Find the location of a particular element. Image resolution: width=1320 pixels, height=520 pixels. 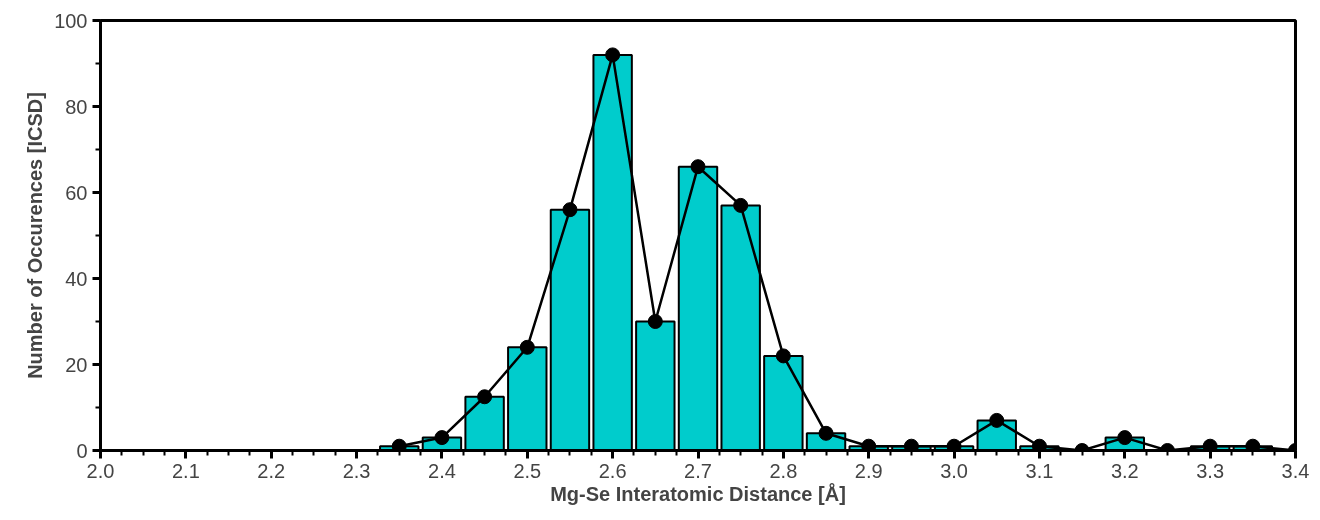

y-tick-label: 20 is located at coordinates (76, 364).